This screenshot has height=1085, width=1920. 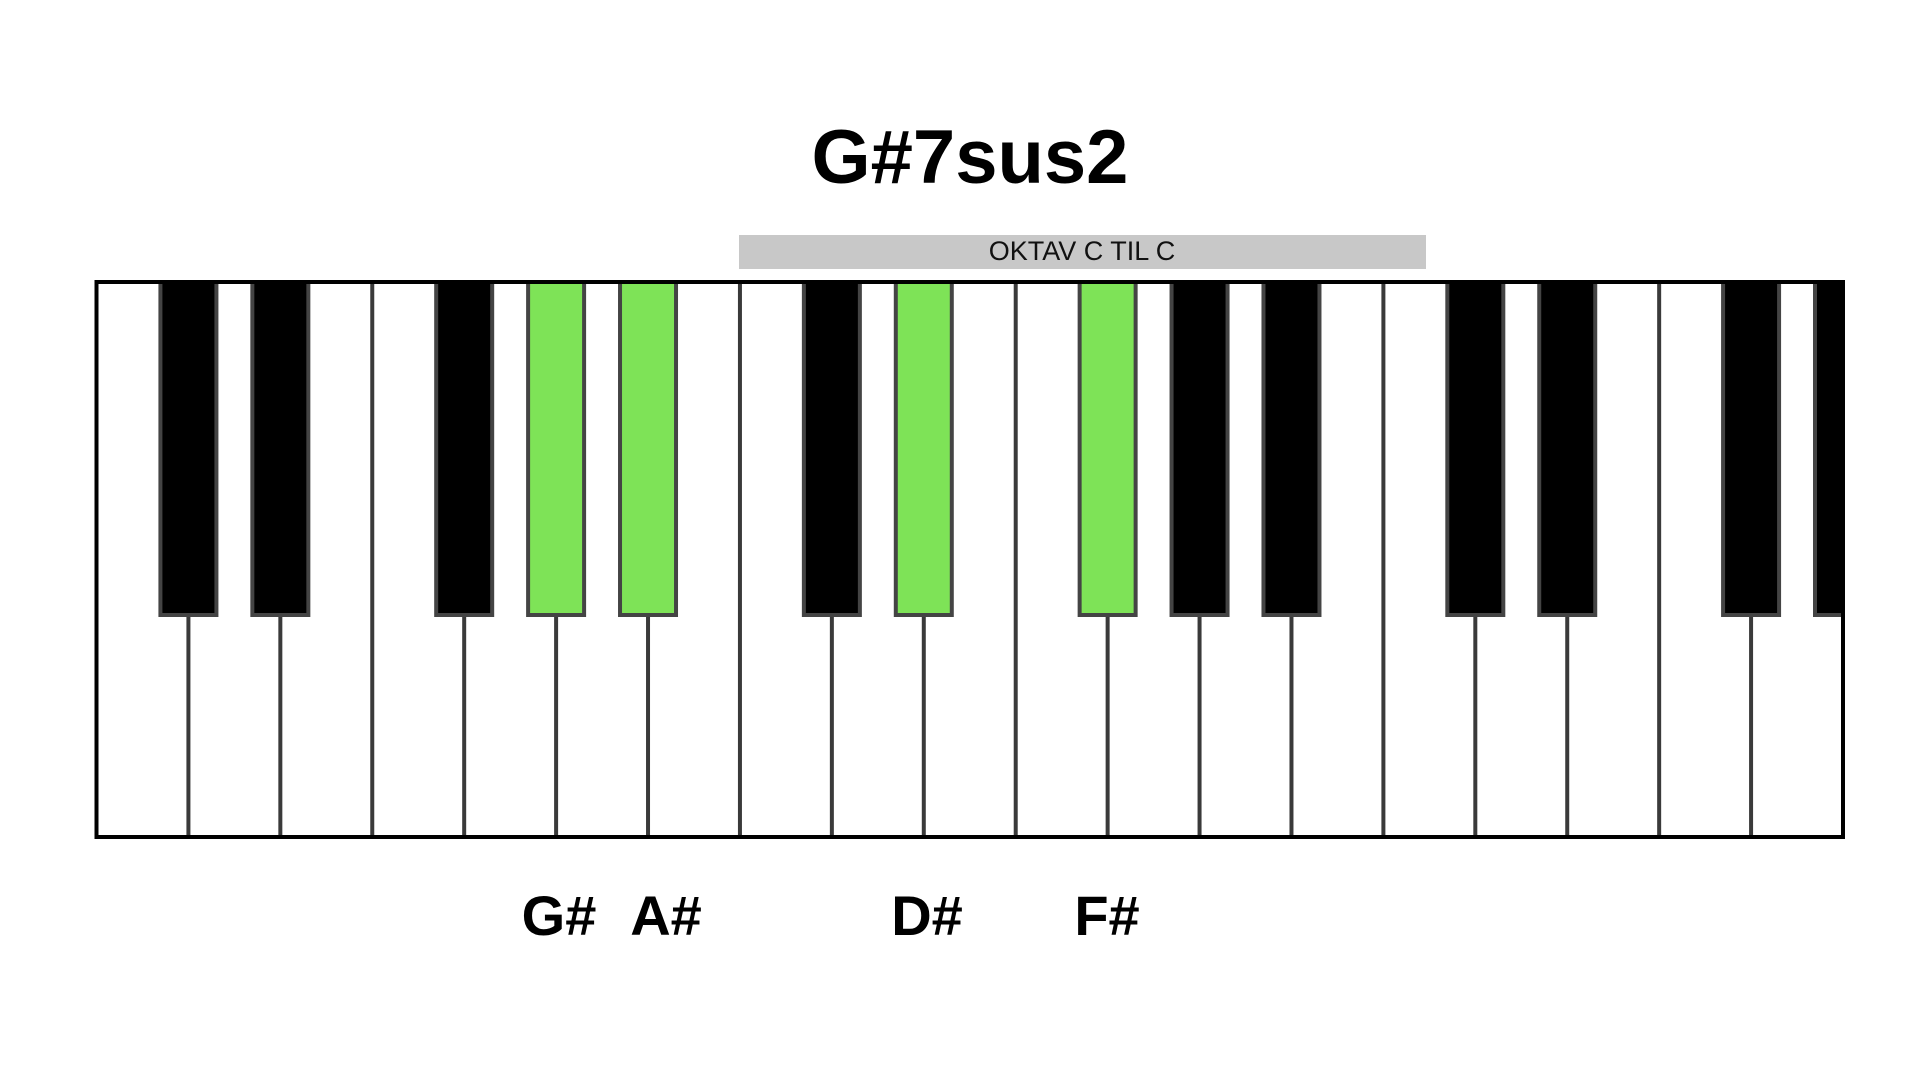 What do you see at coordinates (970, 157) in the screenshot?
I see `chord-title: G#7sus2` at bounding box center [970, 157].